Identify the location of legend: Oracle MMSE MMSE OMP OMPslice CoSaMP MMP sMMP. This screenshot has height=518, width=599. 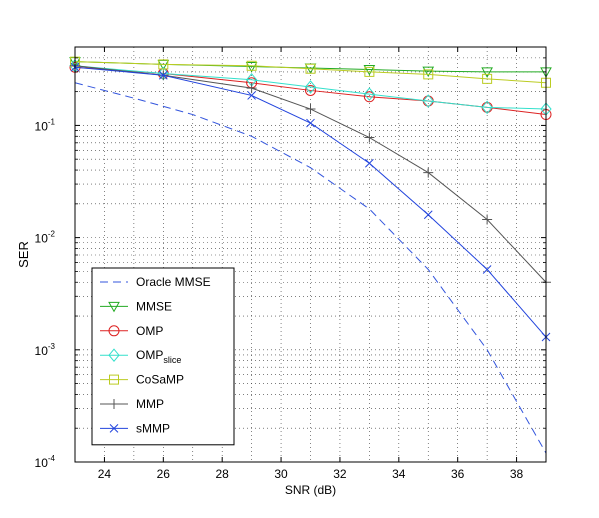
(163, 356).